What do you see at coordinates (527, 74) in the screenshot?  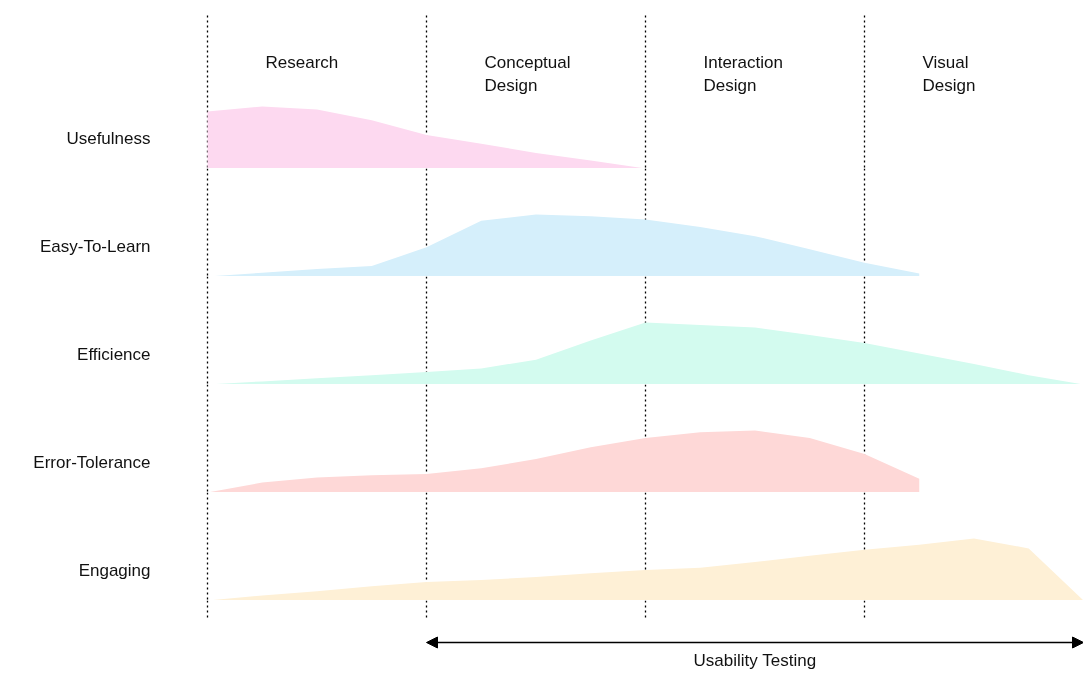 I see `text: Conceptual Design` at bounding box center [527, 74].